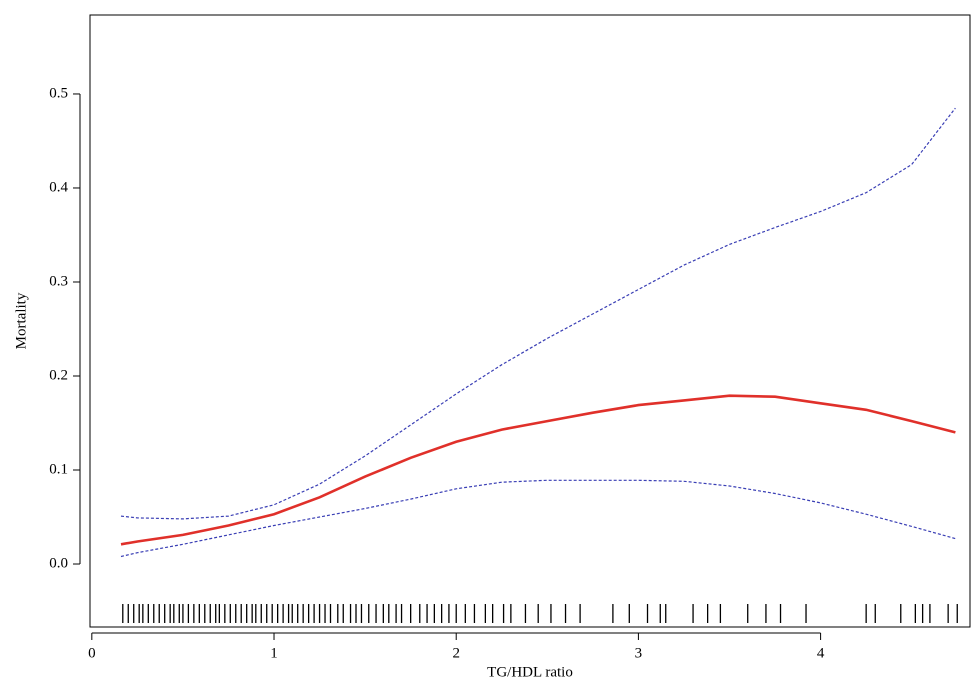 The image size is (975, 687). What do you see at coordinates (821, 653) in the screenshot?
I see `x-tick-label: 4` at bounding box center [821, 653].